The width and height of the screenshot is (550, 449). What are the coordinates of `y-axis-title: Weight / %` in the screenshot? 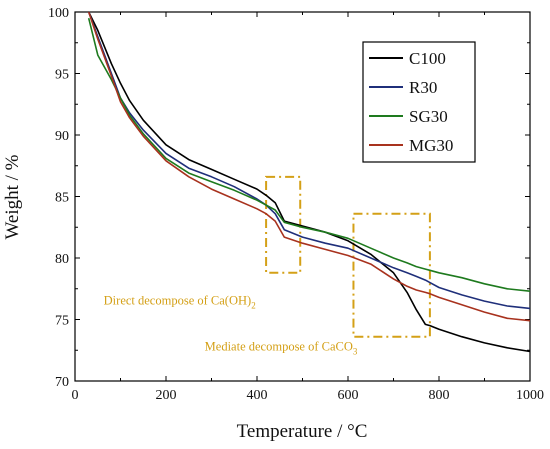 It's located at (12, 196).